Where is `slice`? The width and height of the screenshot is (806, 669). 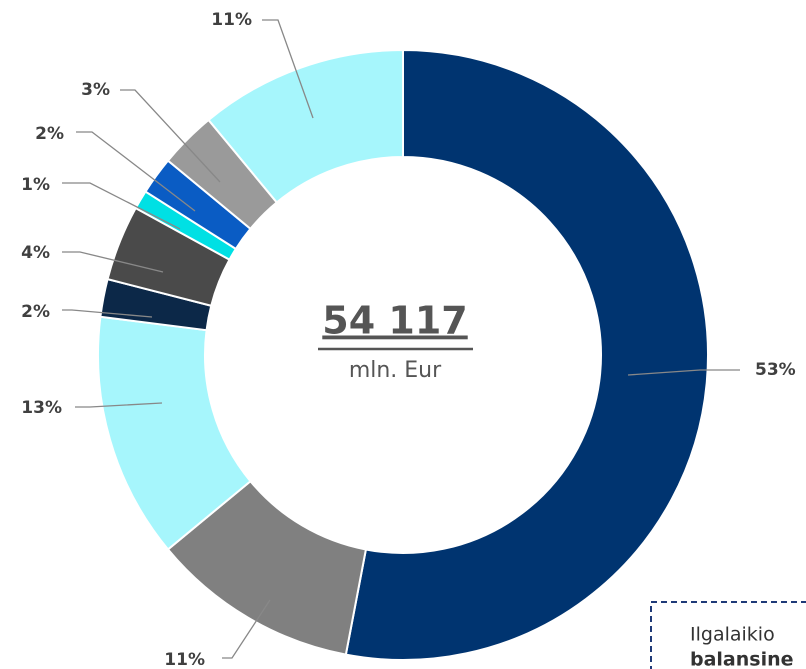
slice is located at coordinates (305, 126).